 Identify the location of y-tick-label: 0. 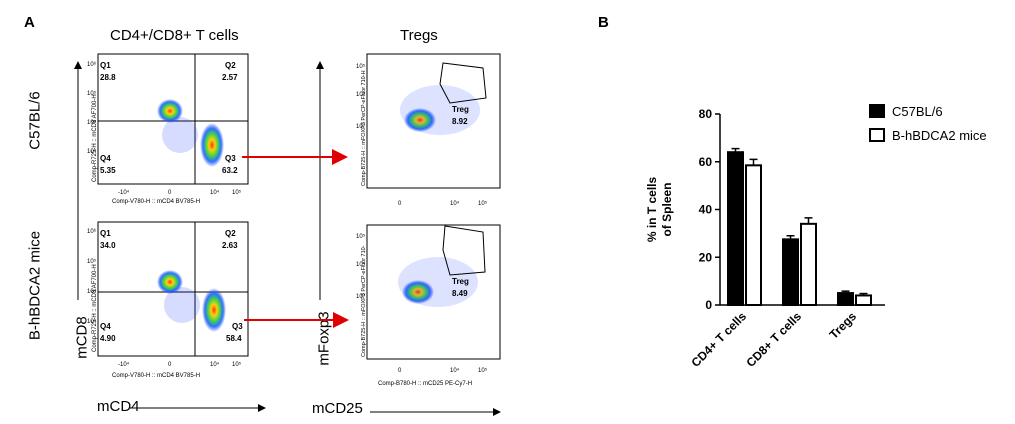
(708, 305).